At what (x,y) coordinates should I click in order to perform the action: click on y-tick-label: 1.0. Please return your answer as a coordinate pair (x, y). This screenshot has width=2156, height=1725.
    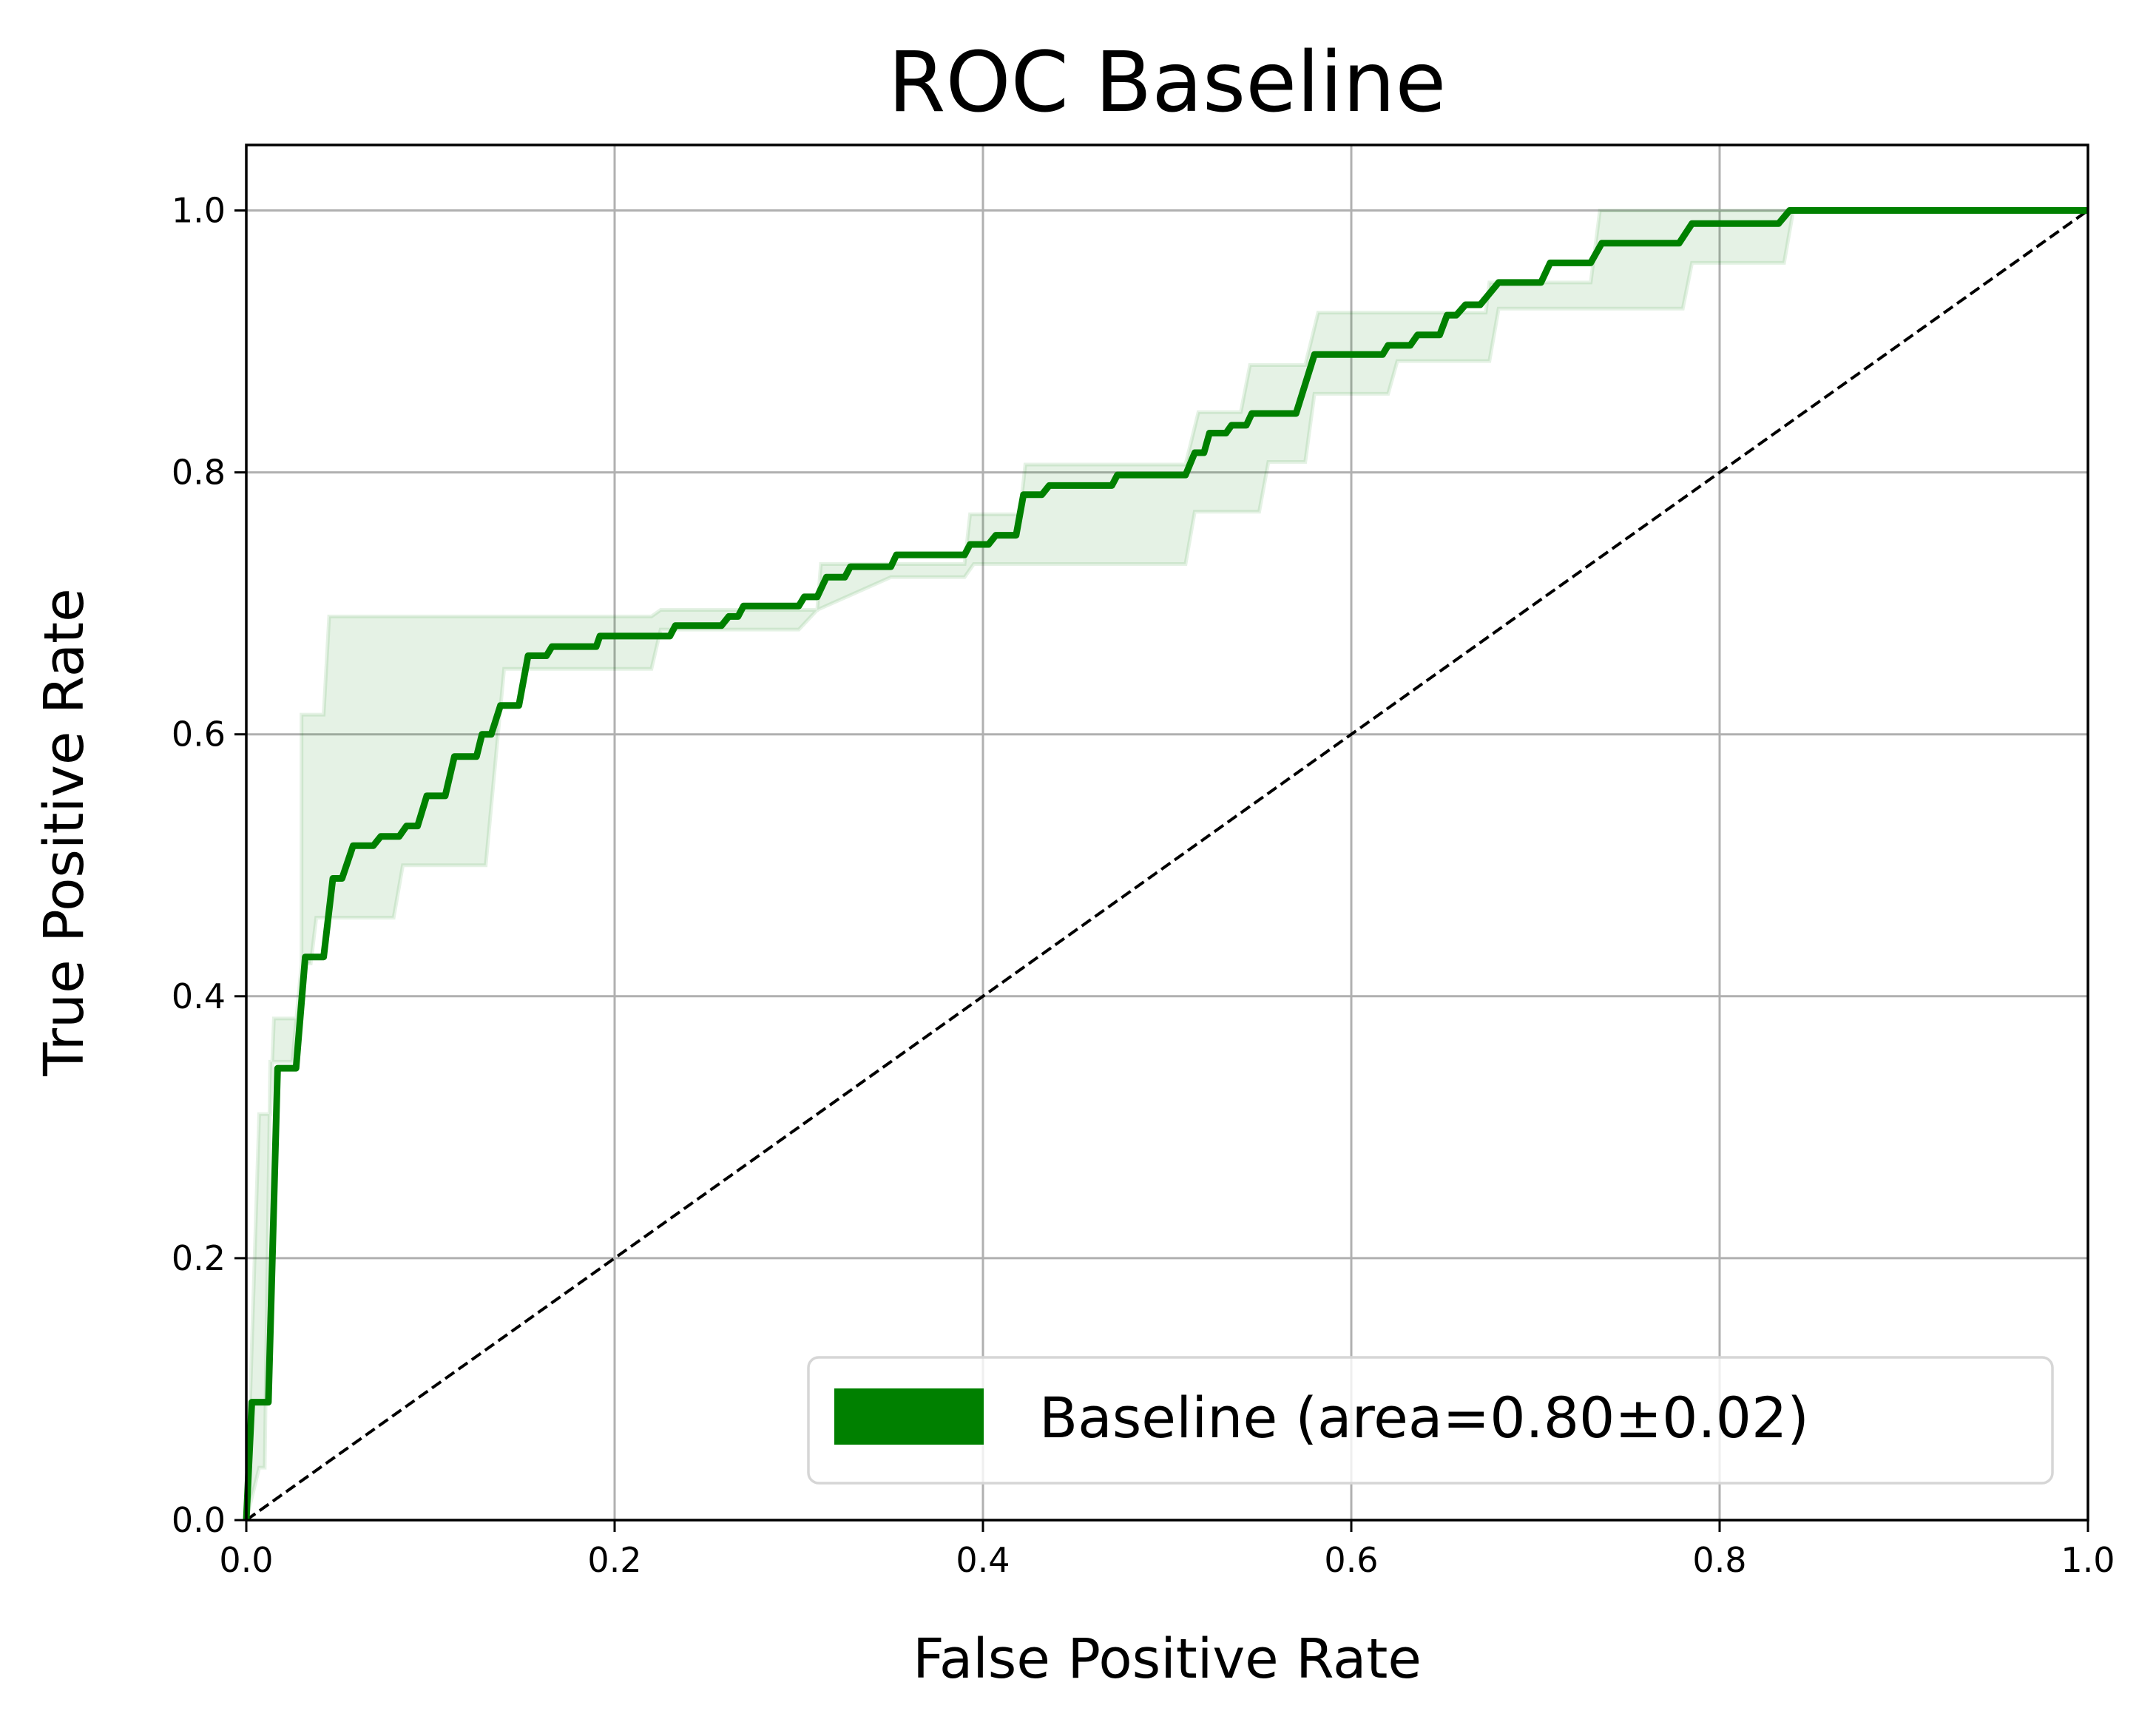
    Looking at the image, I should click on (199, 211).